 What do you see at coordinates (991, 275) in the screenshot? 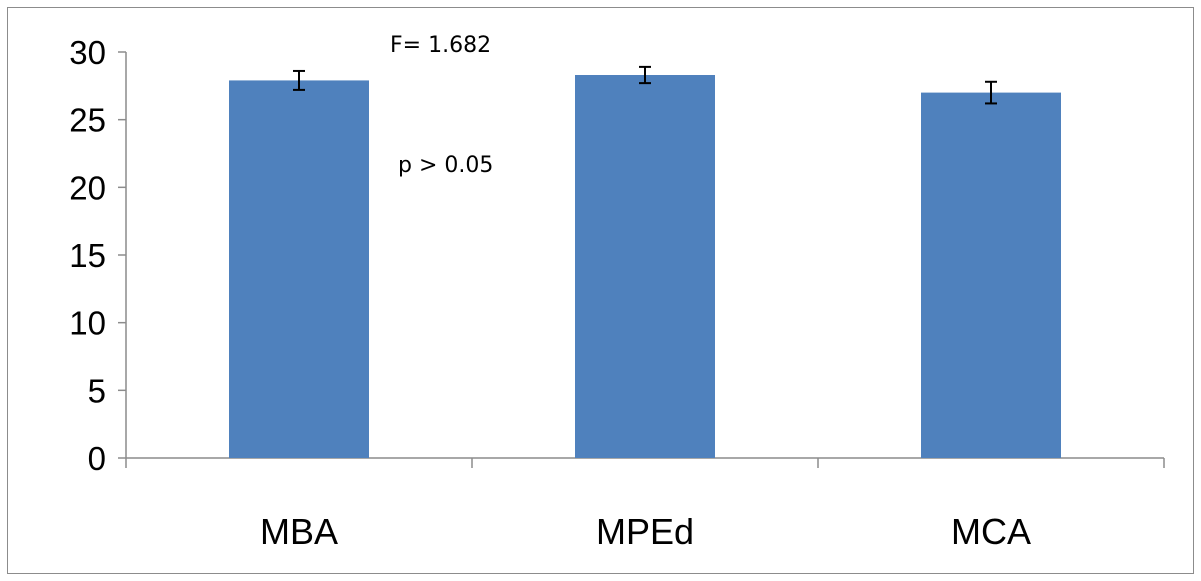
I see `bar-mca` at bounding box center [991, 275].